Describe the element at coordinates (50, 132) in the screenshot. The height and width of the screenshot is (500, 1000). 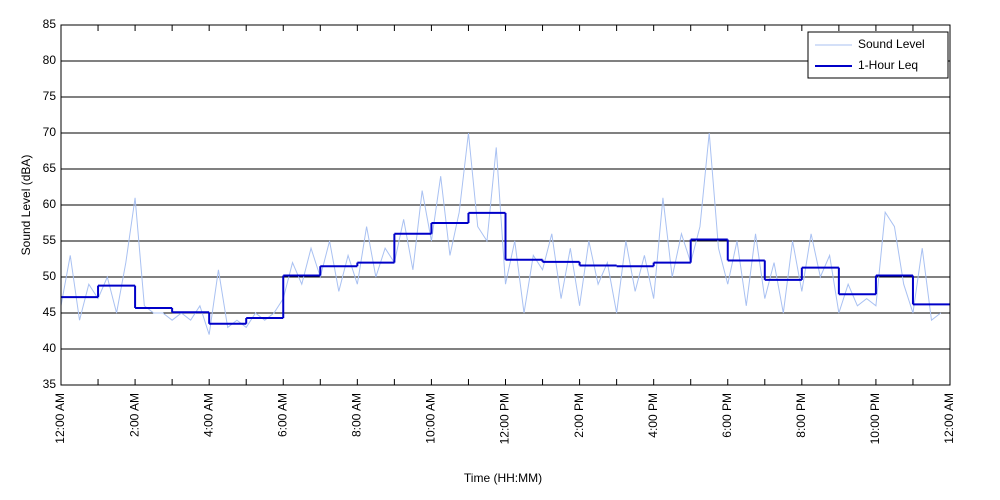
I see `y-tick-label: 70` at that location.